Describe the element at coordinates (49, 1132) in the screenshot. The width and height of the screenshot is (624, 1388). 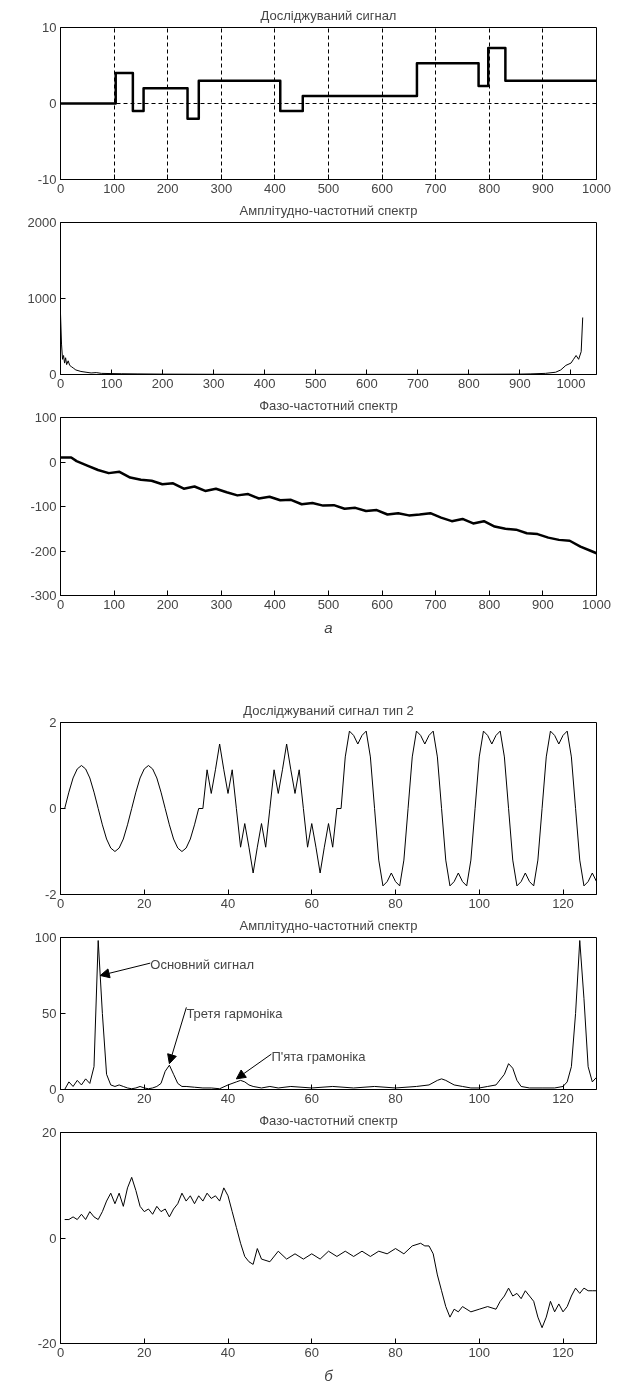
I see `y-tick-label: 20` at that location.